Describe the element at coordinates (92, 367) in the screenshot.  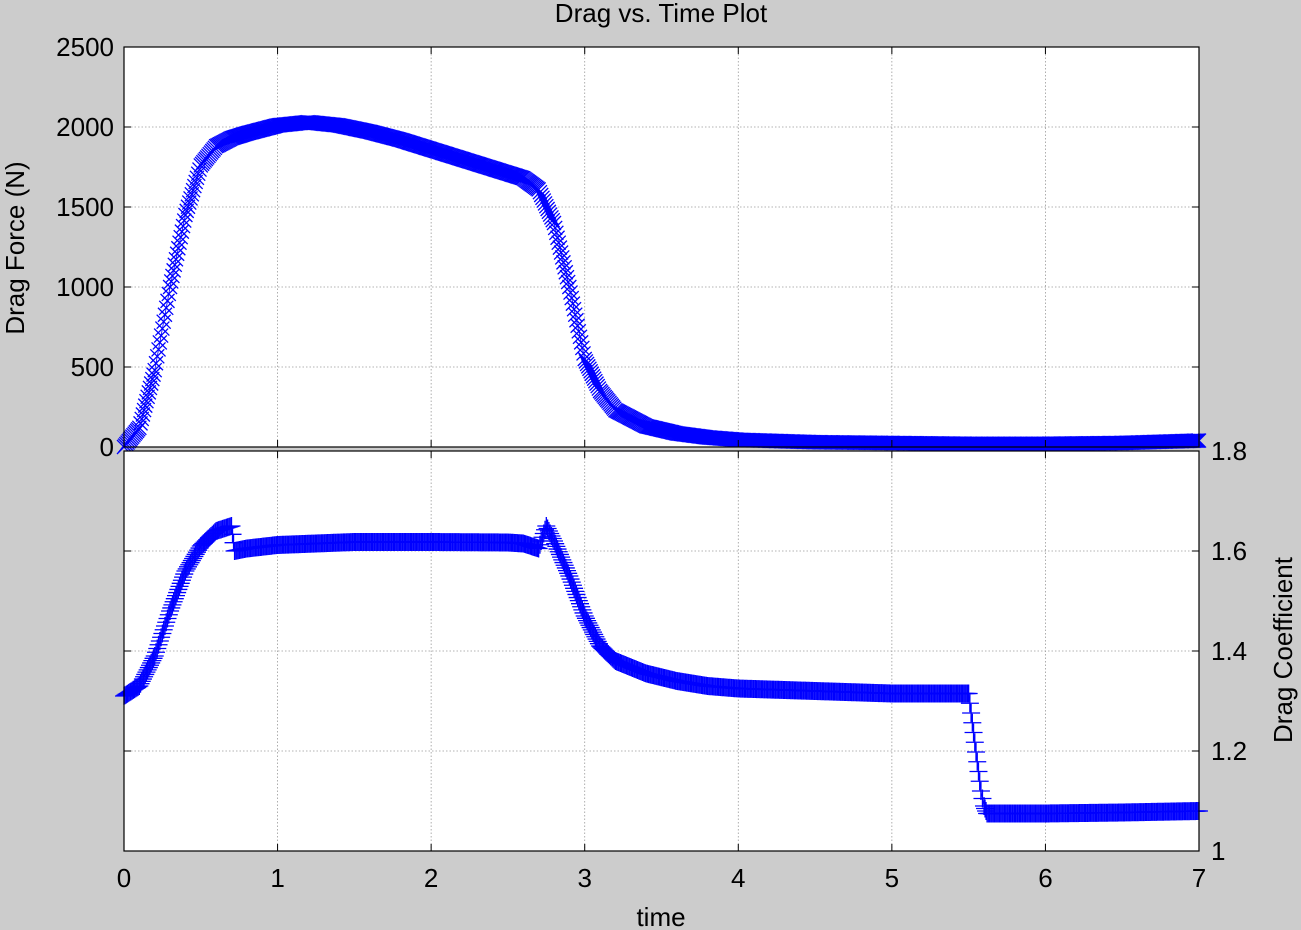
I see `y-tick-label: 500` at that location.